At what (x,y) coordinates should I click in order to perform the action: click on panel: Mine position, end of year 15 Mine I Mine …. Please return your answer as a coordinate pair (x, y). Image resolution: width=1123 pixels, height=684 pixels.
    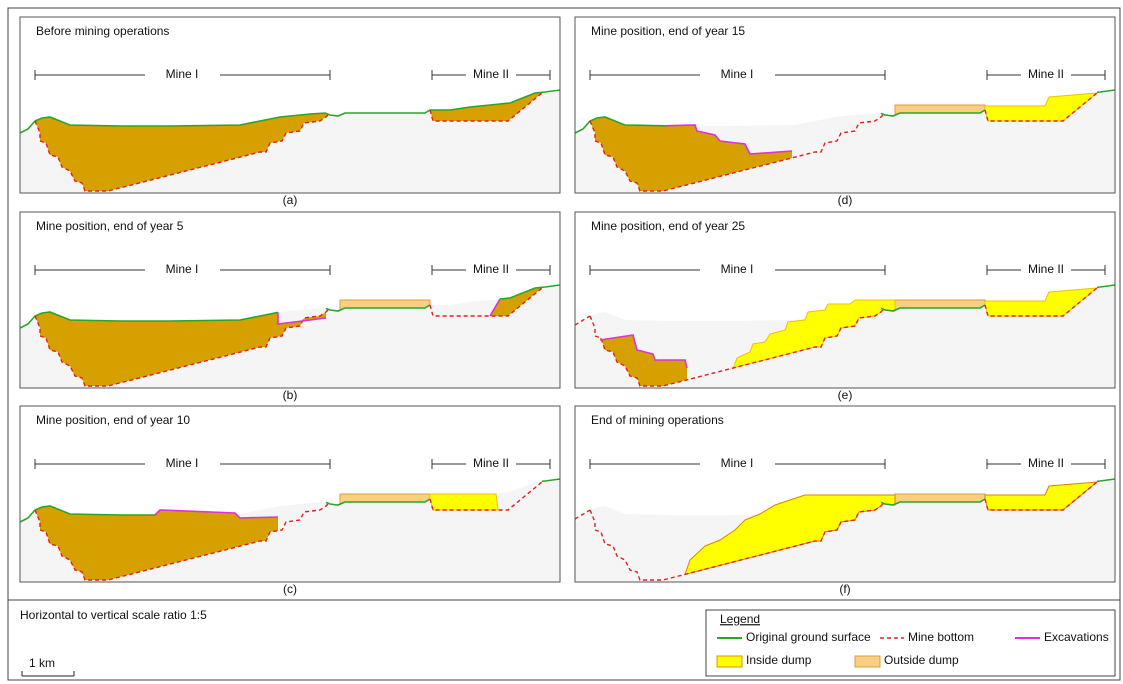
    Looking at the image, I should click on (845, 111).